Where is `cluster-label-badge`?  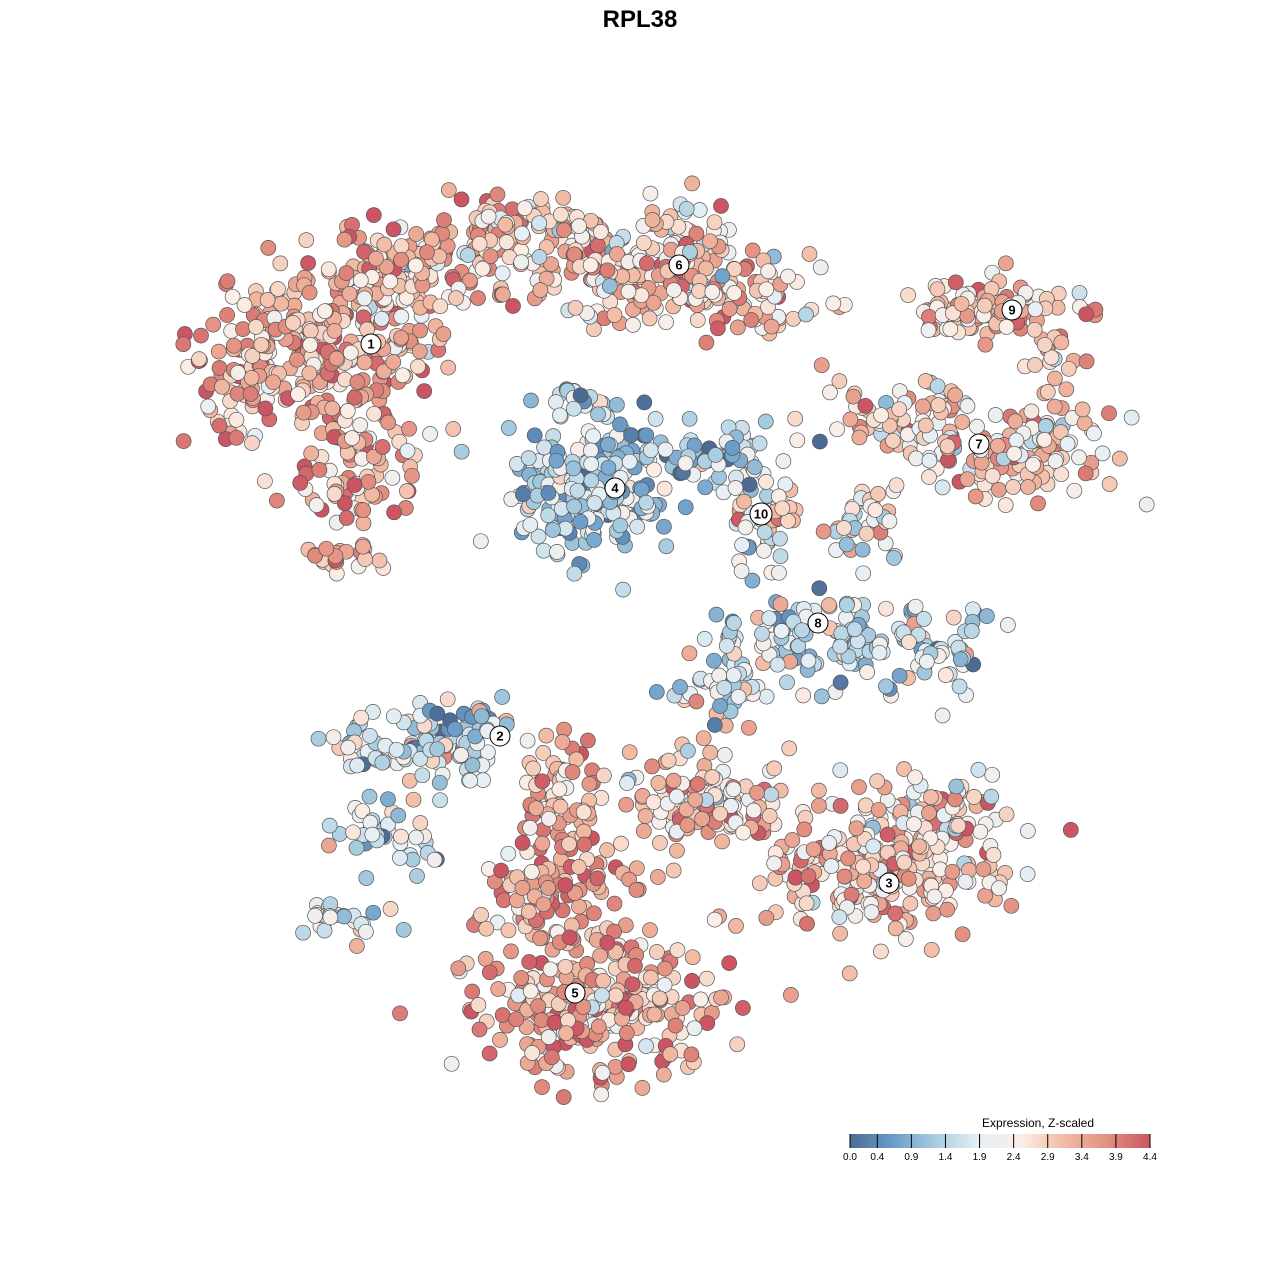
cluster-label-badge is located at coordinates (575, 993).